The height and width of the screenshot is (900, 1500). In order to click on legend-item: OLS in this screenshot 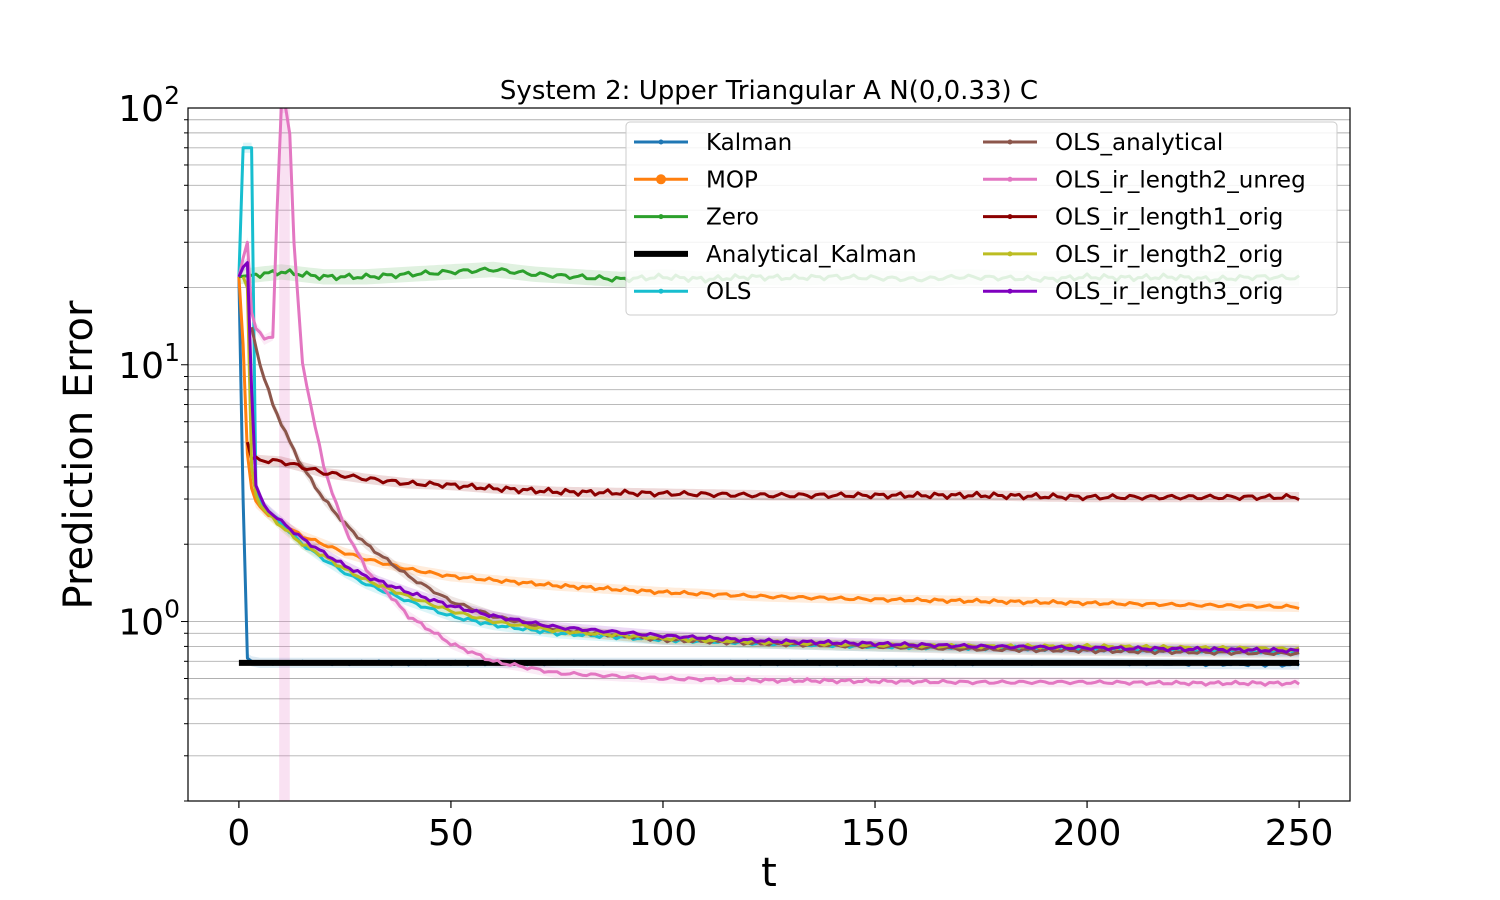, I will do `click(693, 292)`.